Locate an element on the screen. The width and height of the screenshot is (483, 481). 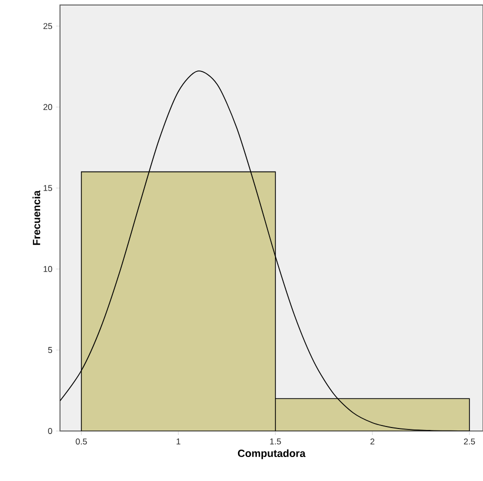
x-axis-title: Computadora is located at coordinates (272, 454).